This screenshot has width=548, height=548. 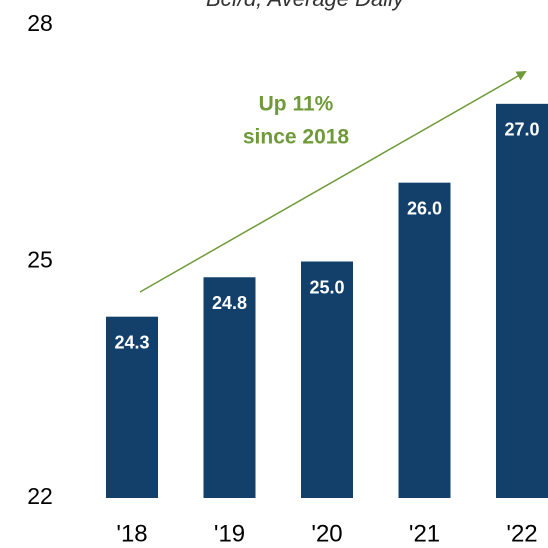 I want to click on y-tick-label: 25, so click(x=40, y=260).